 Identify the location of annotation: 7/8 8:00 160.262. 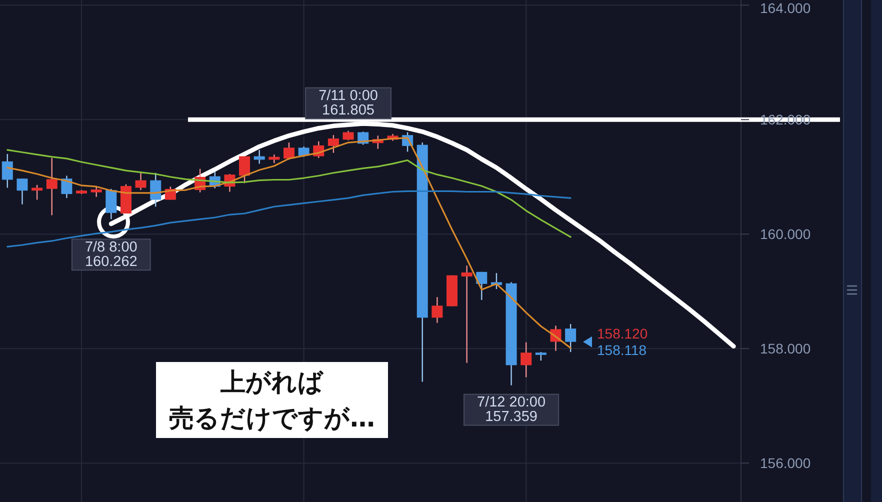
(111, 254).